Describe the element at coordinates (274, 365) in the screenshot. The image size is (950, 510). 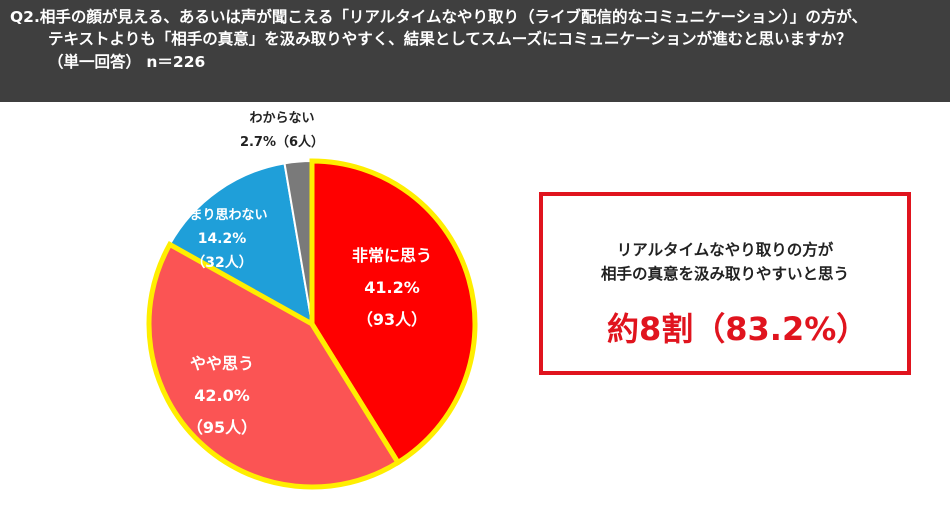
I see `pie-slice-outline-somewhat-agree` at that location.